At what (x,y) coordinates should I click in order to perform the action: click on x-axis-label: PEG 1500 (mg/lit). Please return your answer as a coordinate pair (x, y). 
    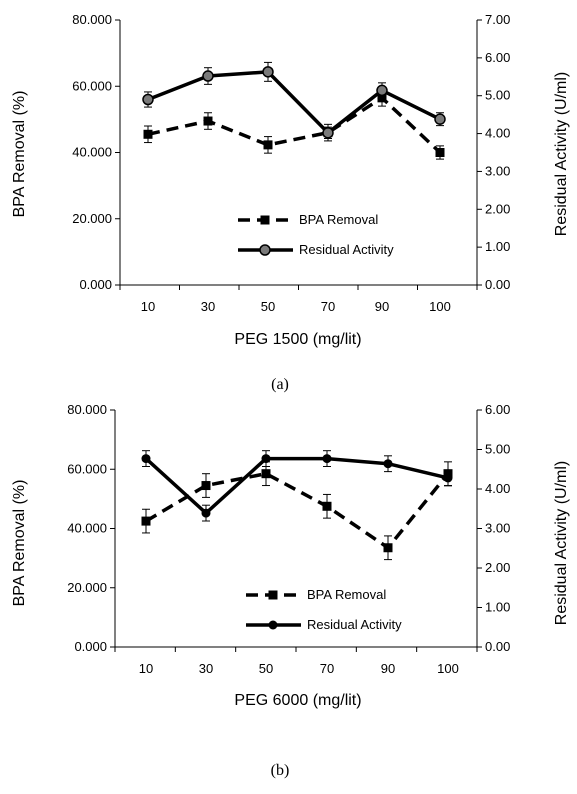
    Looking at the image, I should click on (297, 339).